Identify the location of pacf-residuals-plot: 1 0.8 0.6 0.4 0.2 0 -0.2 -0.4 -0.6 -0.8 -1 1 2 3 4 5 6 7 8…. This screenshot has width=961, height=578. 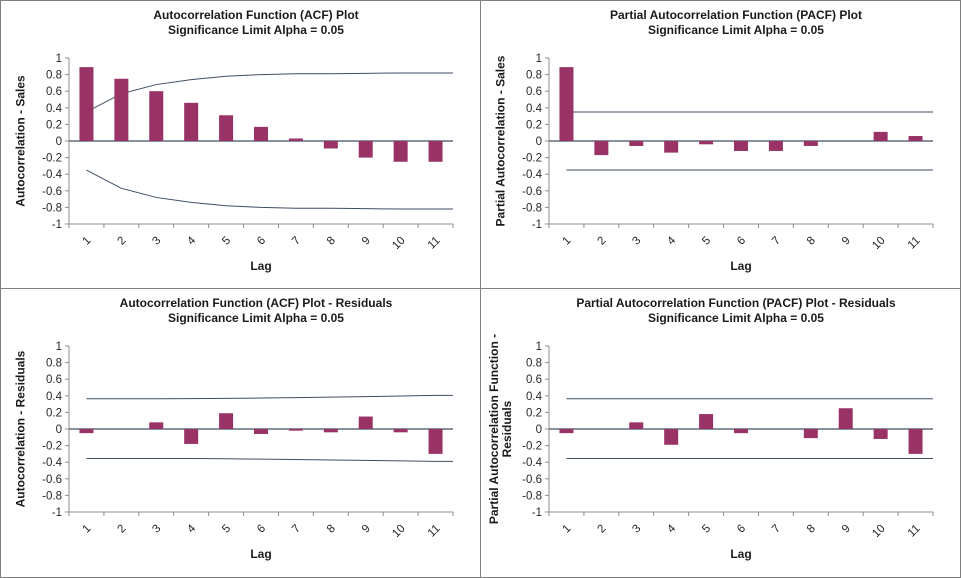
(728, 441).